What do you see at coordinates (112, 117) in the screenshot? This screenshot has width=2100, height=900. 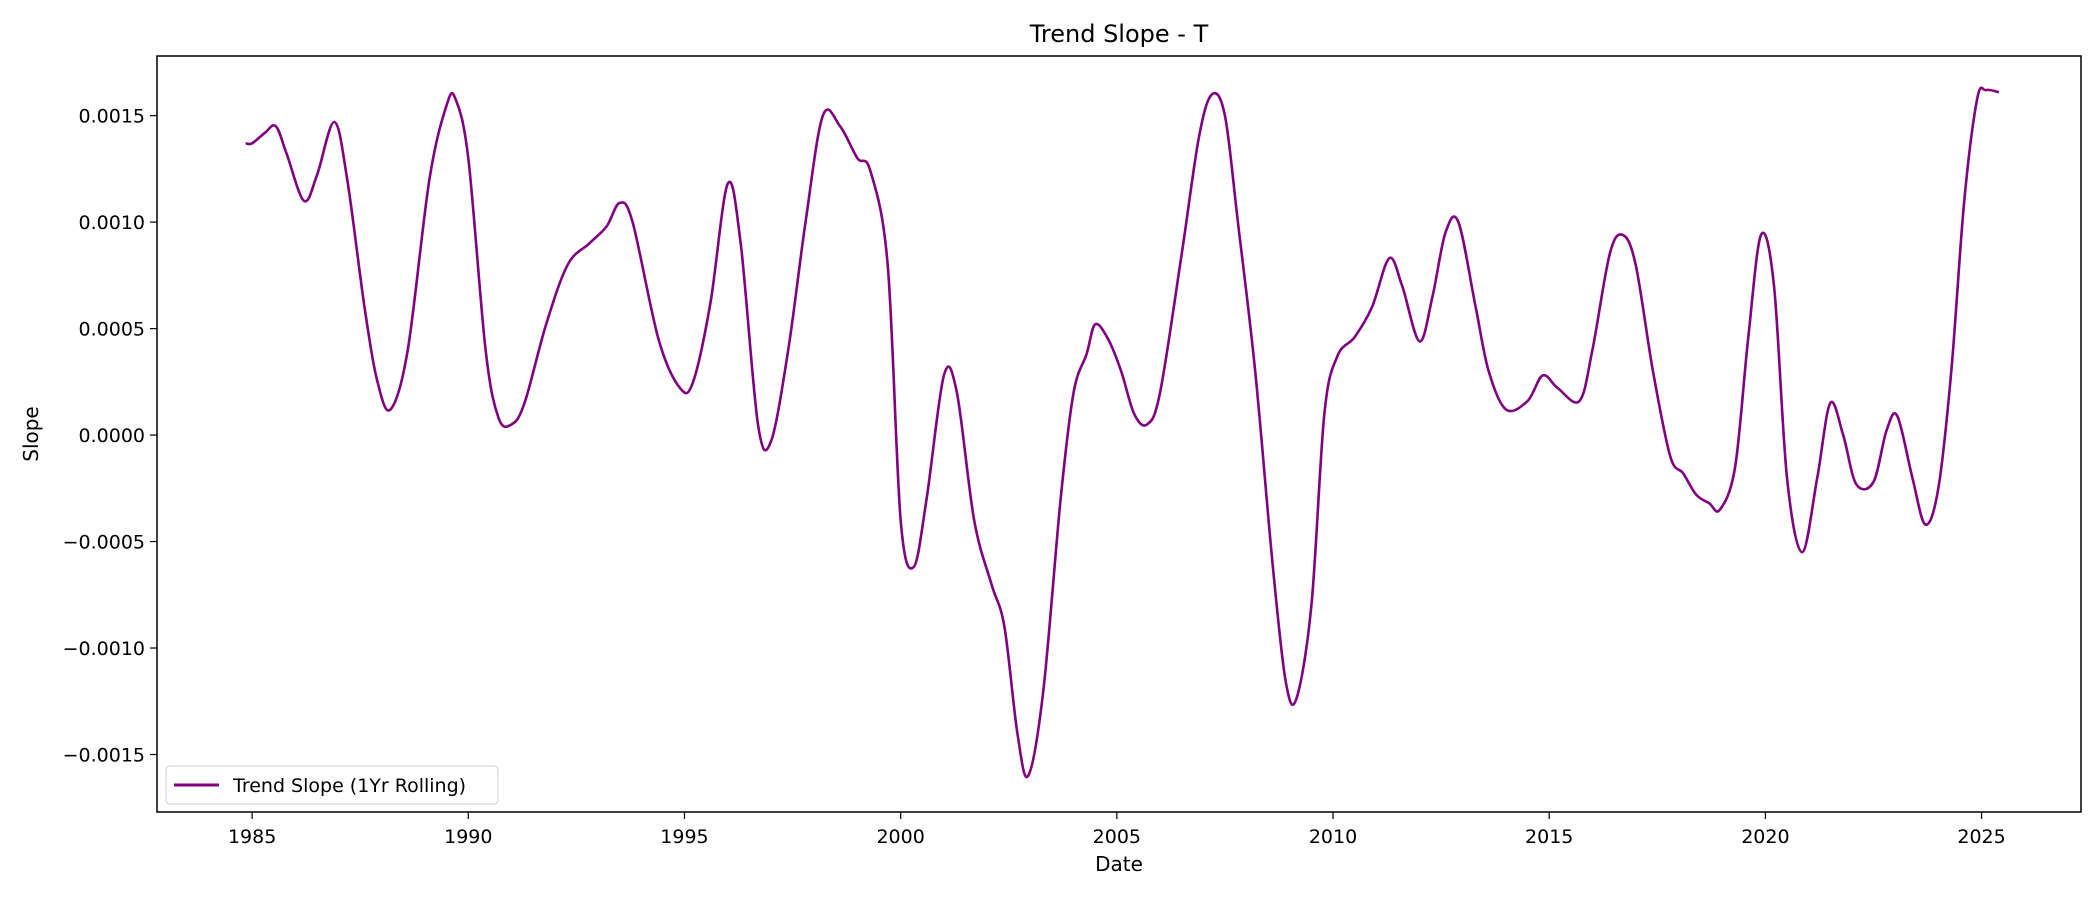 I see `y-tick-label: 0.0015` at bounding box center [112, 117].